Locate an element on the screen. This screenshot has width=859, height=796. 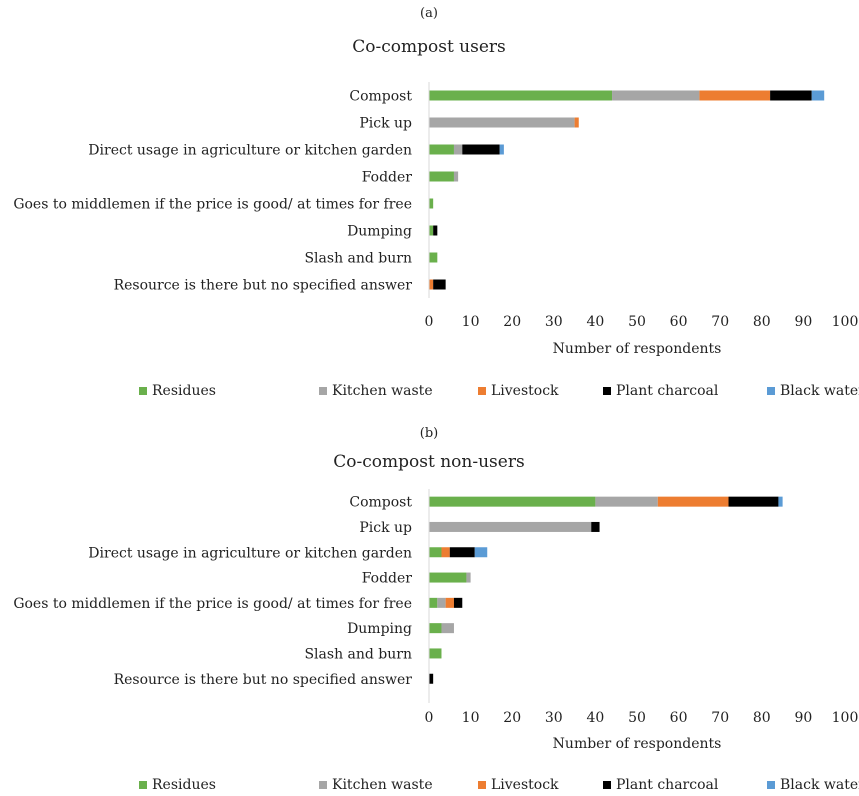
panel-label: (b) is located at coordinates (429, 433).